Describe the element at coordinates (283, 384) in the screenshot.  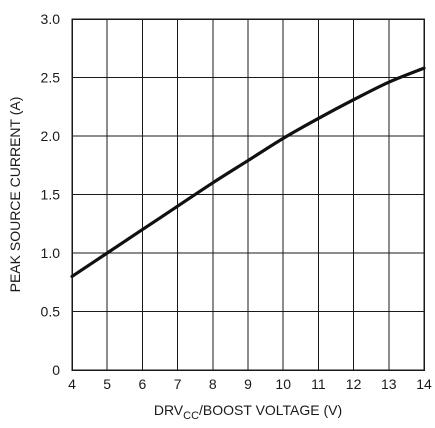
I see `x-tick-label-6: 10` at that location.